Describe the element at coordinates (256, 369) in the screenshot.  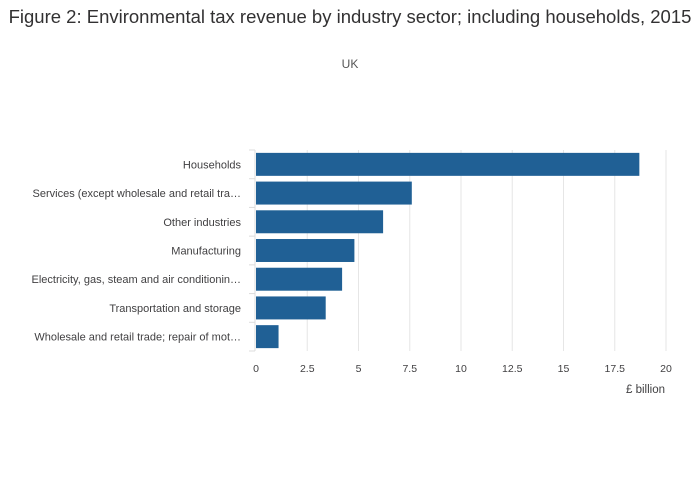
I see `x-tick-label: 0` at that location.